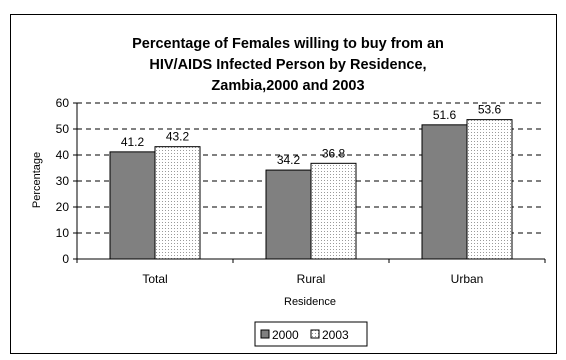 This screenshot has width=566, height=360. What do you see at coordinates (37, 180) in the screenshot?
I see `y-axis-title: Percentage` at bounding box center [37, 180].